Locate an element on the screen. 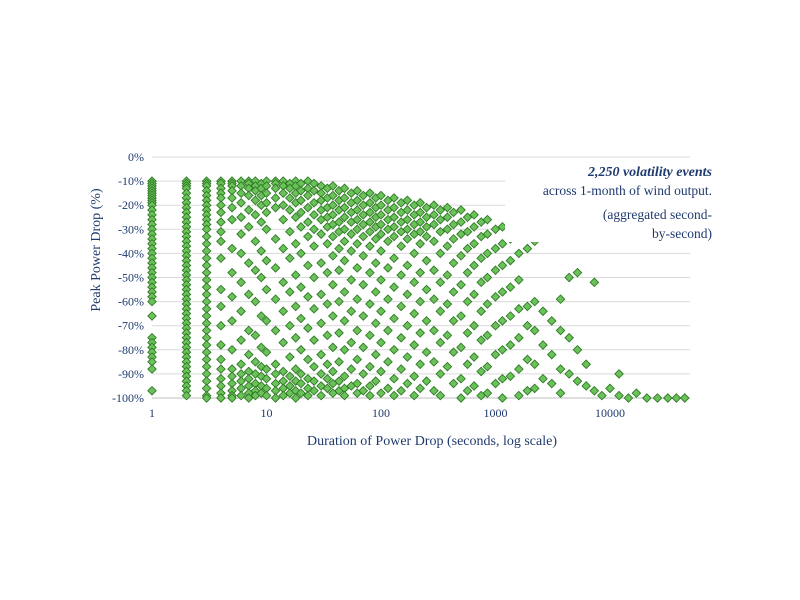 The width and height of the screenshot is (800, 600). y-tick-label: -100% is located at coordinates (128, 398).